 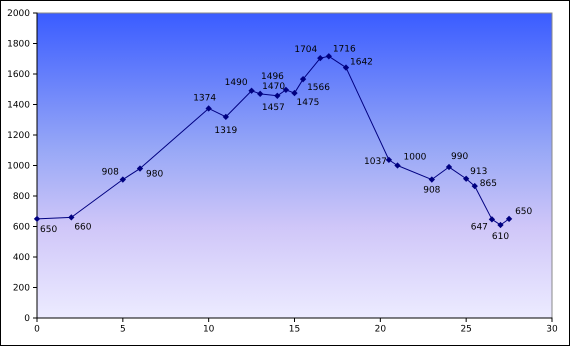 I want to click on data-label: 865, so click(x=488, y=184).